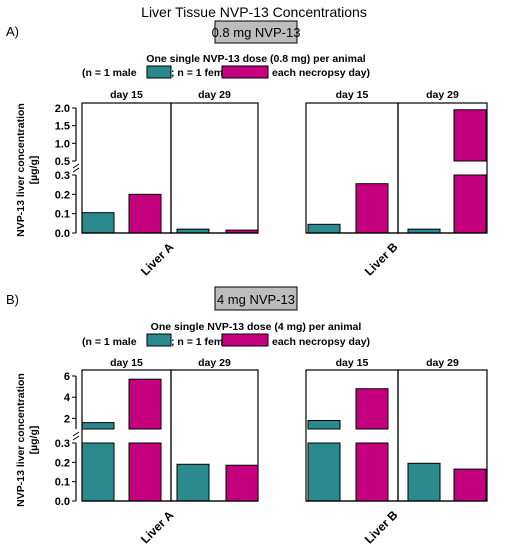 Image resolution: width=508 pixels, height=550 pixels. I want to click on dose-label: 4 mg NVP-13, so click(256, 299).